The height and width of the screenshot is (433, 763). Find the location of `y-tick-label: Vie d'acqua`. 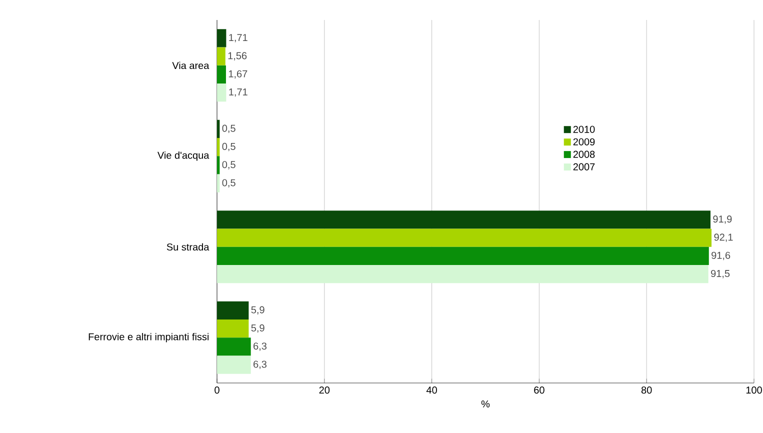

y-tick-label: Vie d'acqua is located at coordinates (183, 156).